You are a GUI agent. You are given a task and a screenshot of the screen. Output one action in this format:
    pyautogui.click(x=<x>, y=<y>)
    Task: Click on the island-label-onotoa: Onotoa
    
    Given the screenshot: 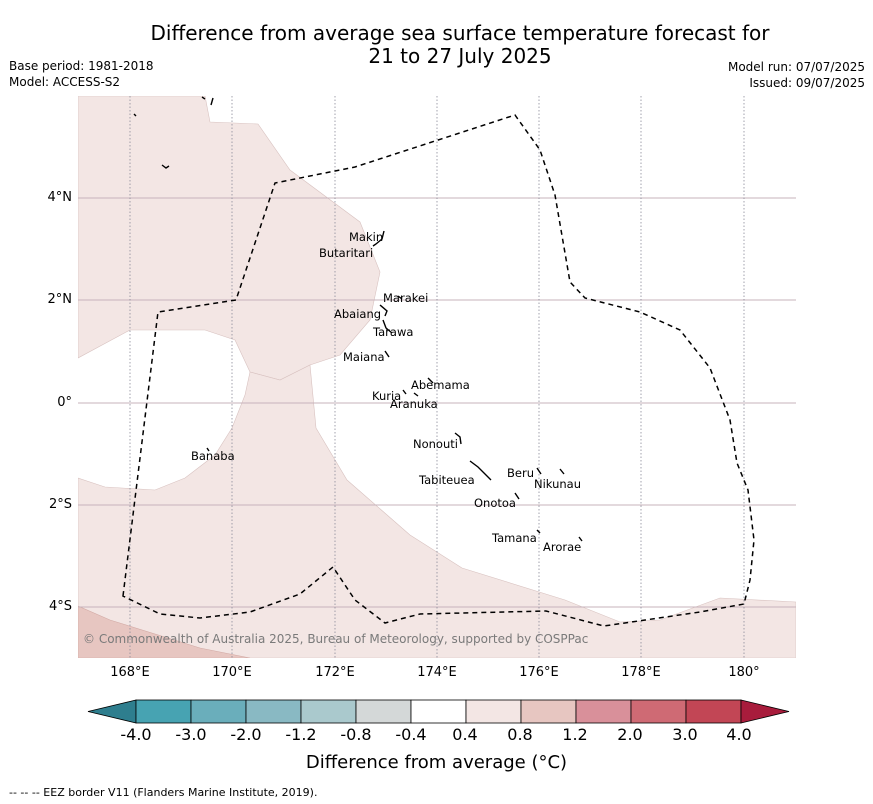 What is the action you would take?
    pyautogui.click(x=495, y=503)
    